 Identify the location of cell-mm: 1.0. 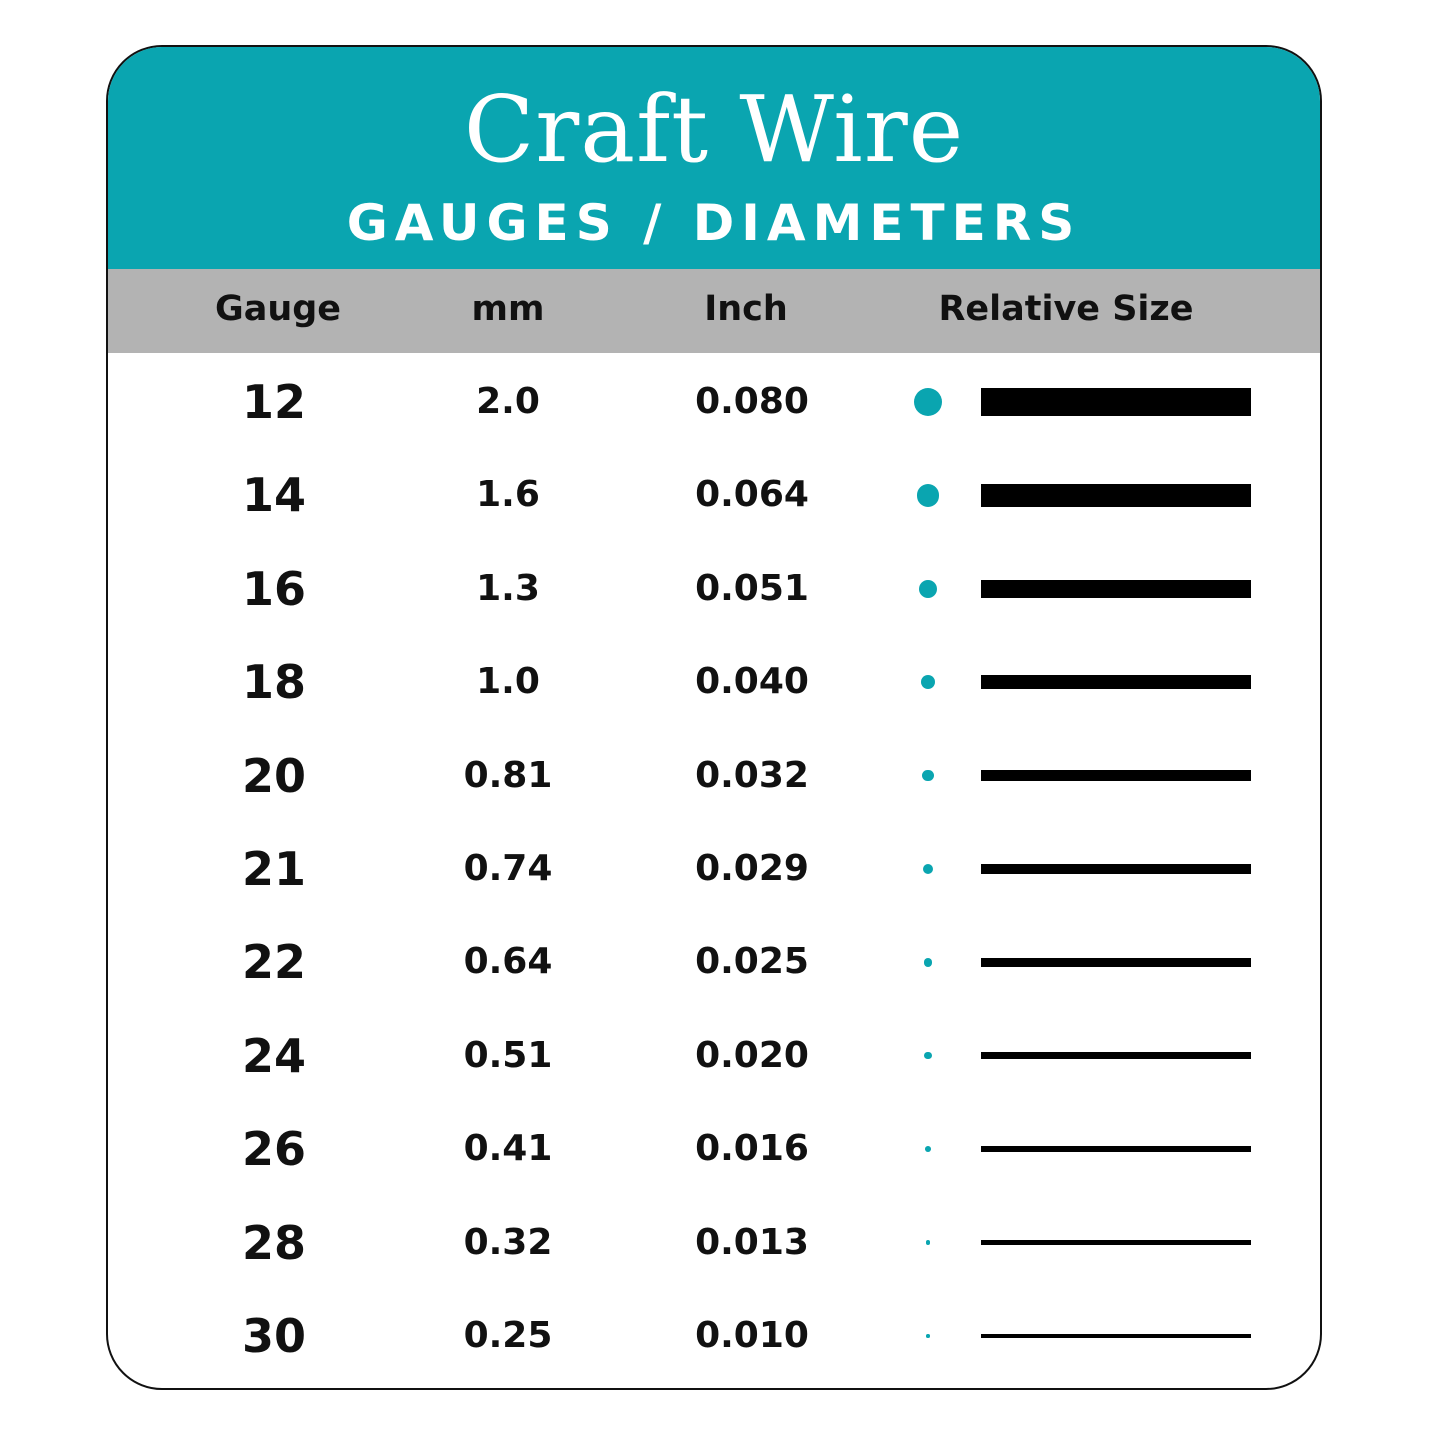
(508, 682).